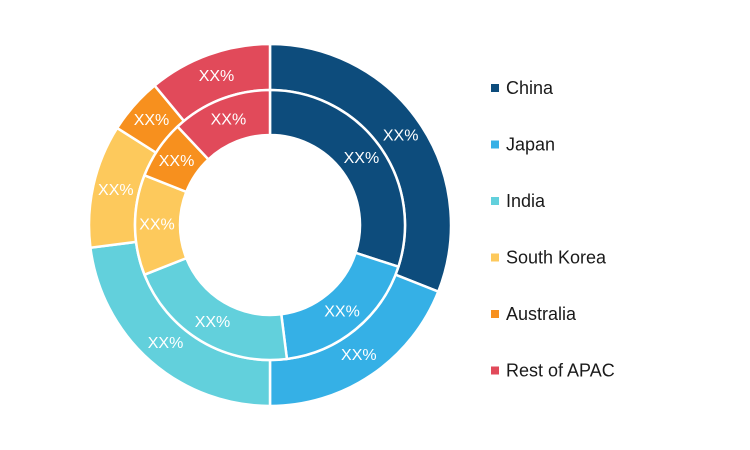 Image resolution: width=750 pixels, height=450 pixels. I want to click on legend-label-china: China, so click(530, 88).